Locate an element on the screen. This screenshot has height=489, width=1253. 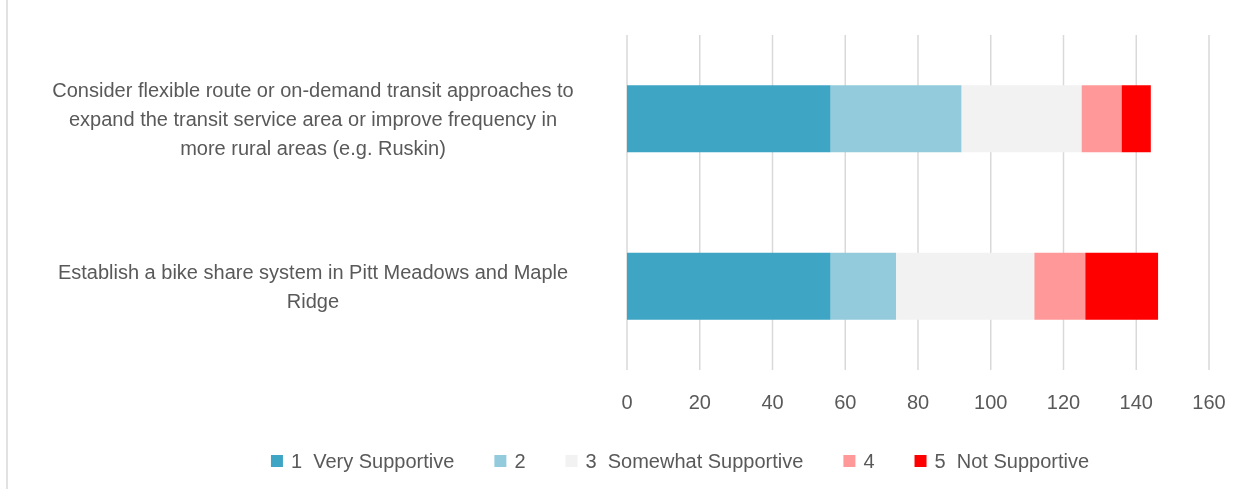
x-tick-label: 0 is located at coordinates (627, 402).